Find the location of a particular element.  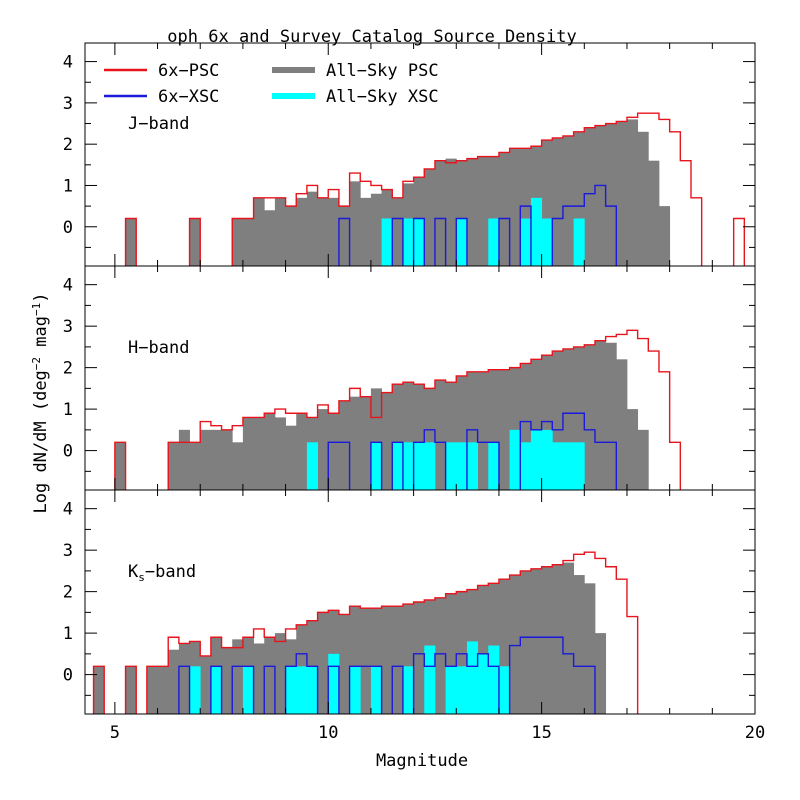

y-tick-label: 4 is located at coordinates (68, 63).